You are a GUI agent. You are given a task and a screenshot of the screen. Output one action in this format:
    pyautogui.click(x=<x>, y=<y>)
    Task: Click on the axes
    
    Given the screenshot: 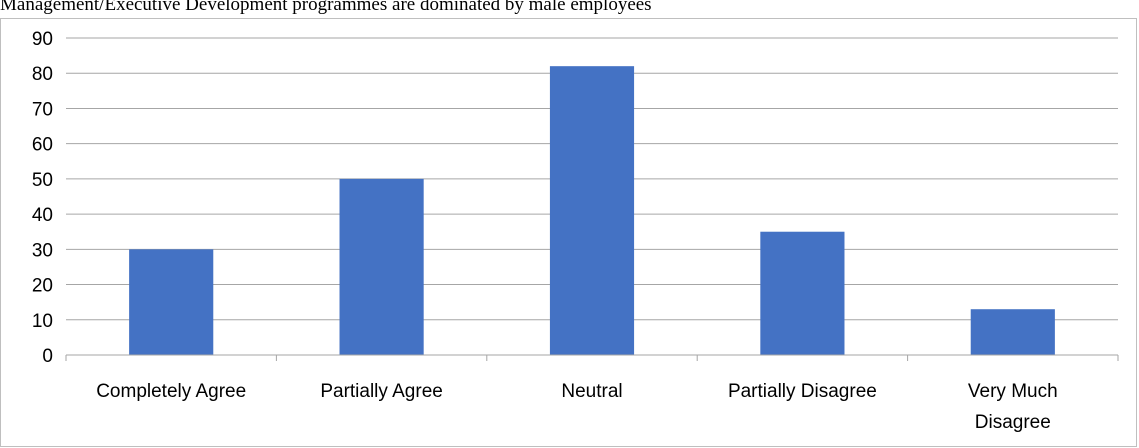 What is the action you would take?
    pyautogui.click(x=592, y=357)
    